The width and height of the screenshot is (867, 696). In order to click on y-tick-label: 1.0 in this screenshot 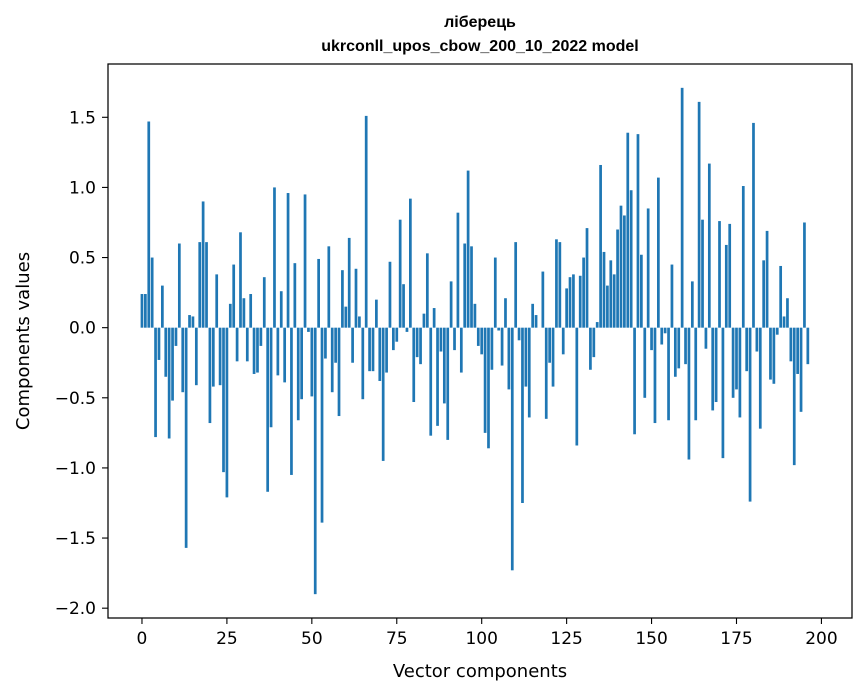, I will do `click(82, 188)`.